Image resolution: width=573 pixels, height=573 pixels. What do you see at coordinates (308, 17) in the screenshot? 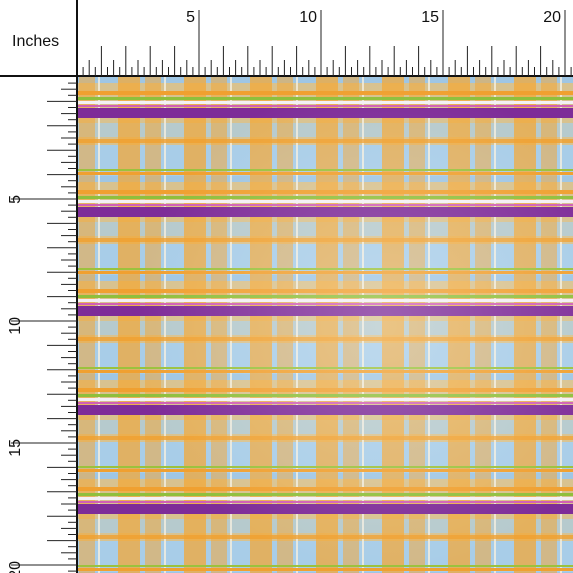
I see `top-ruler-label: 10` at bounding box center [308, 17].